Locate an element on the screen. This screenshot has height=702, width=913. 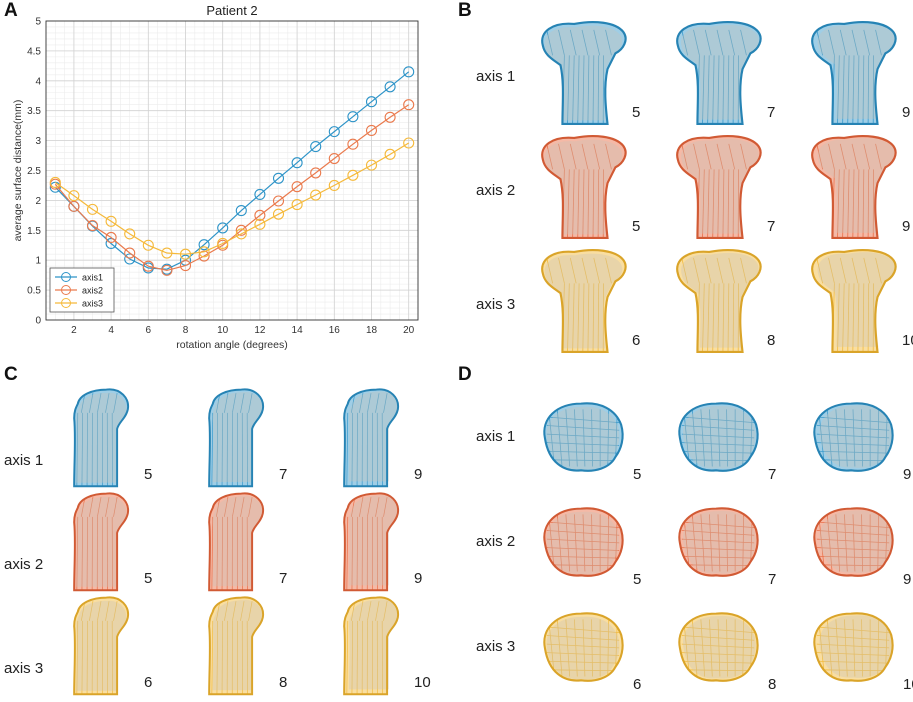
rotation-value: 9 is located at coordinates (906, 112).